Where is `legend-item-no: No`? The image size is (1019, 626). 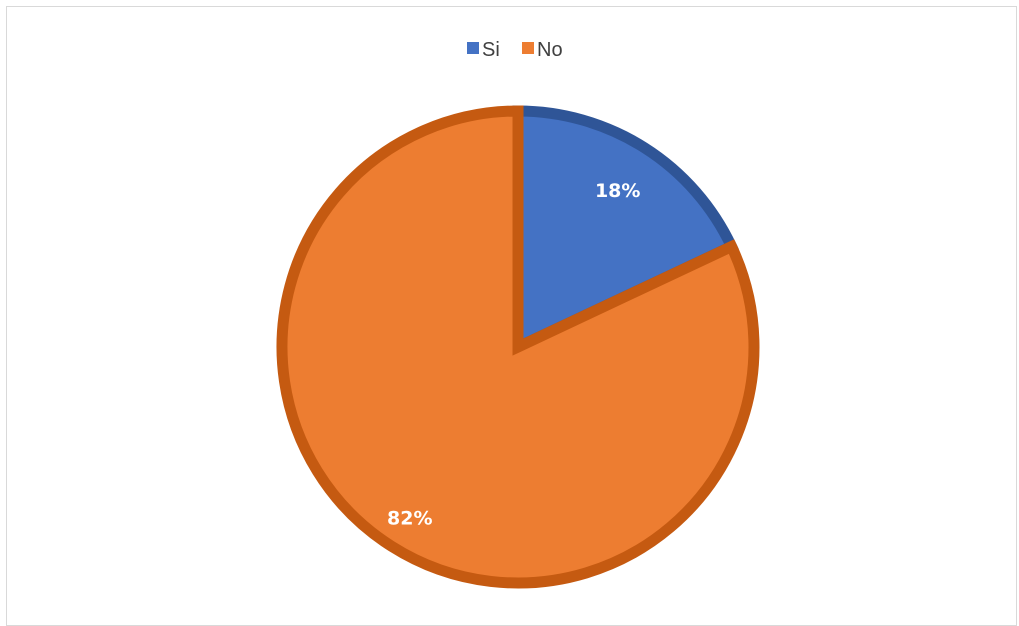 legend-item-no: No is located at coordinates (542, 50).